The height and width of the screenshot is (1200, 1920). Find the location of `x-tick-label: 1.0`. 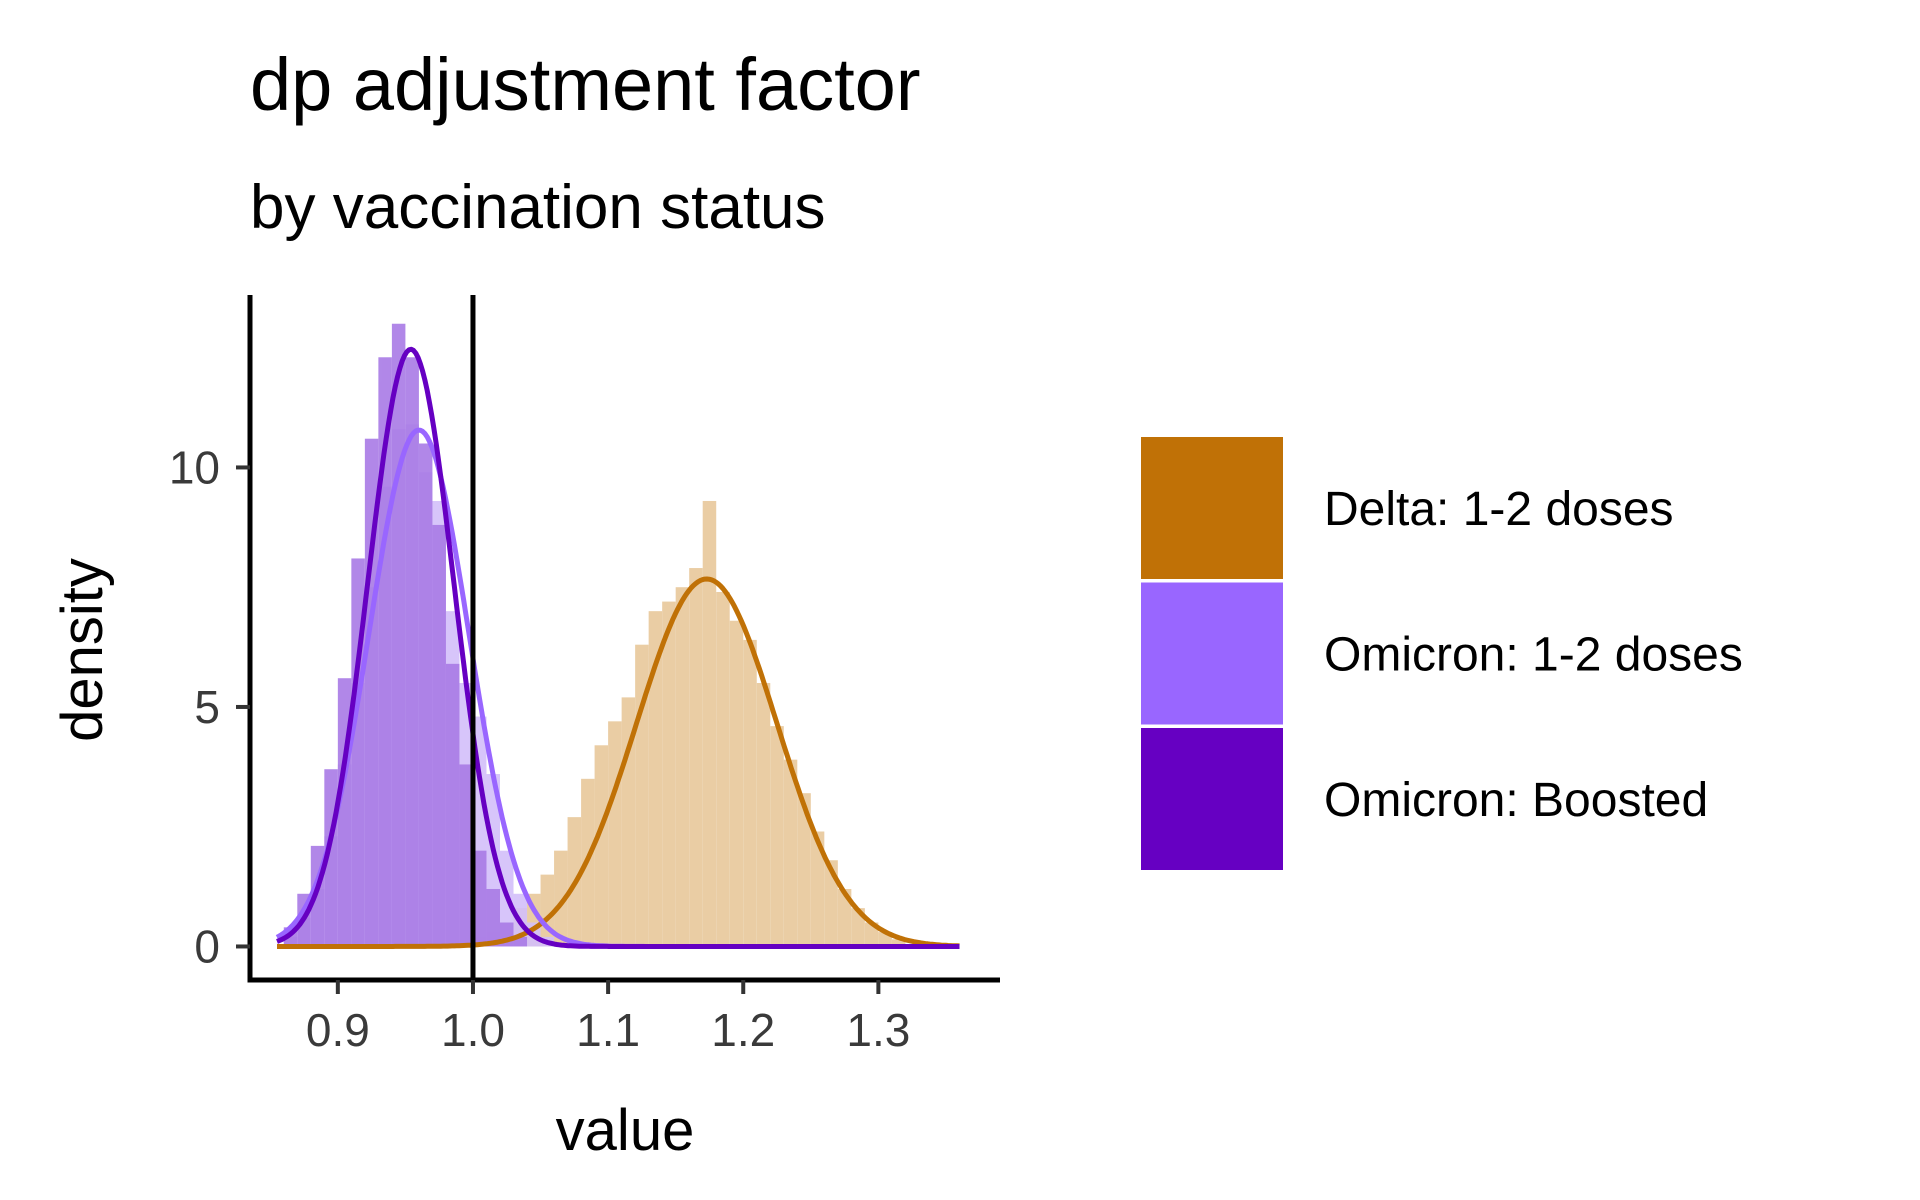

x-tick-label: 1.0 is located at coordinates (473, 1030).